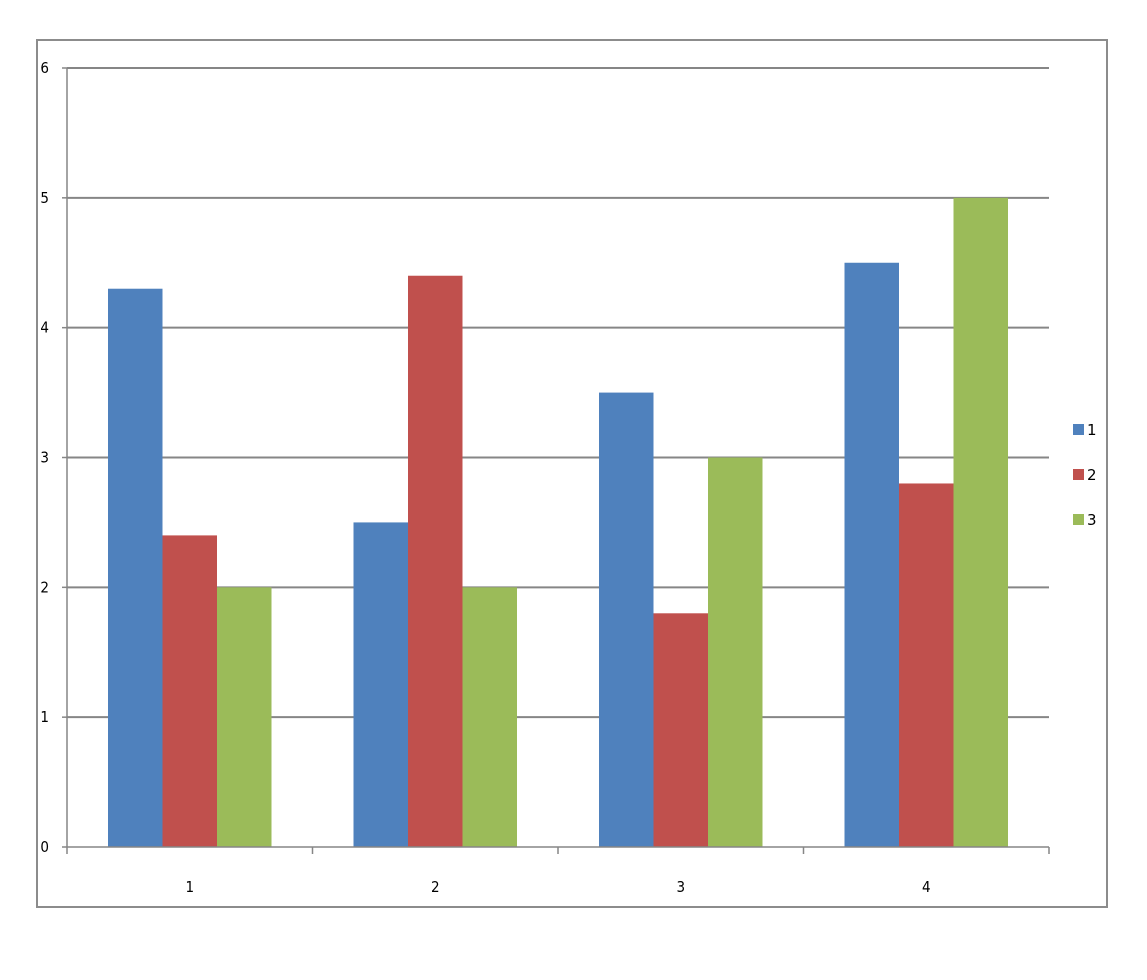 Image resolution: width=1147 pixels, height=980 pixels. What do you see at coordinates (44, 847) in the screenshot?
I see `y-tick-label: 0` at bounding box center [44, 847].